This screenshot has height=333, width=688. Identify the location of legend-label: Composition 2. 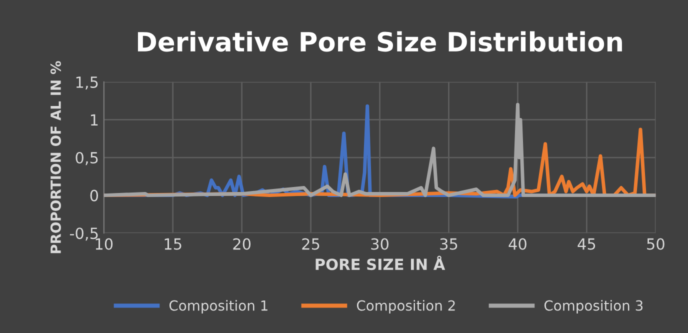
(405, 307).